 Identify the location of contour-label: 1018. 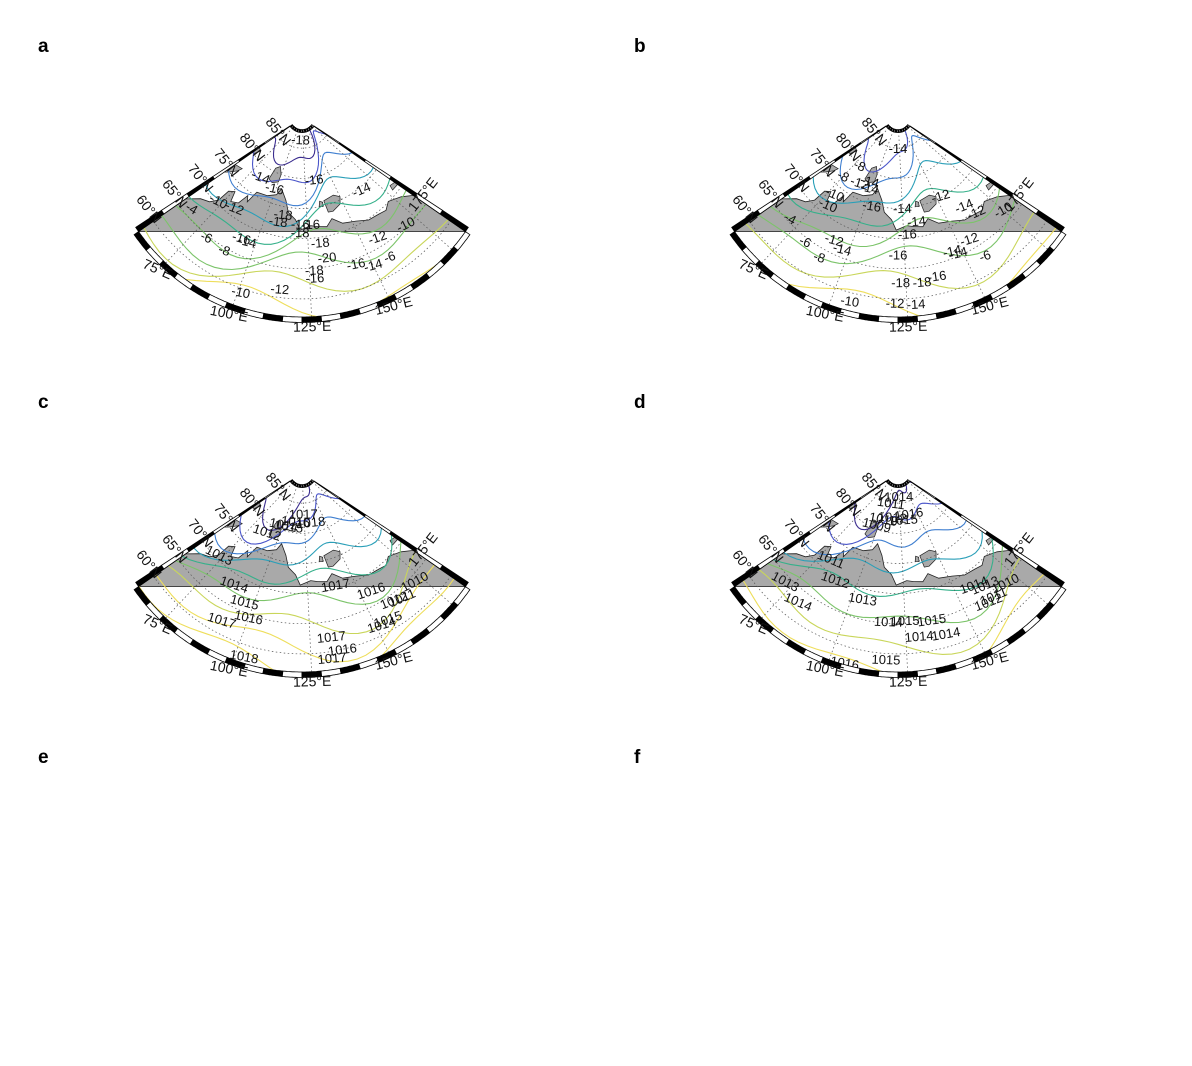
(311, 522).